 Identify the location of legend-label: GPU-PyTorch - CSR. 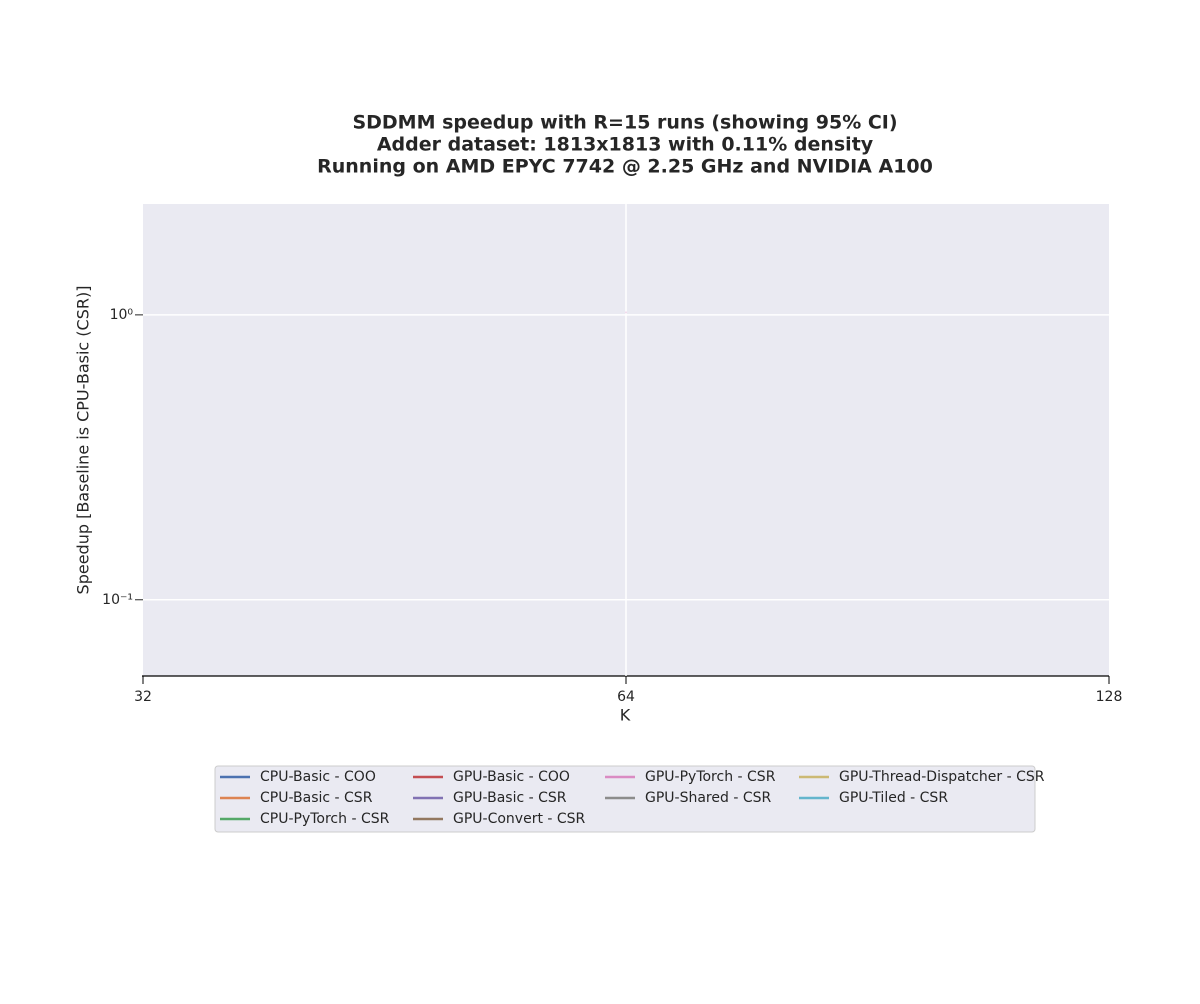
(710, 777).